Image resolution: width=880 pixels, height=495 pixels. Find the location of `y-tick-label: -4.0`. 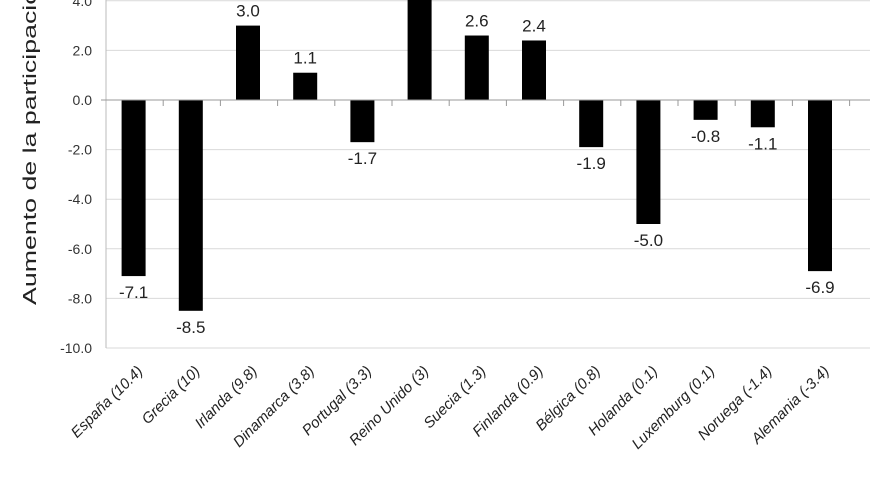

y-tick-label: -4.0 is located at coordinates (80, 199).